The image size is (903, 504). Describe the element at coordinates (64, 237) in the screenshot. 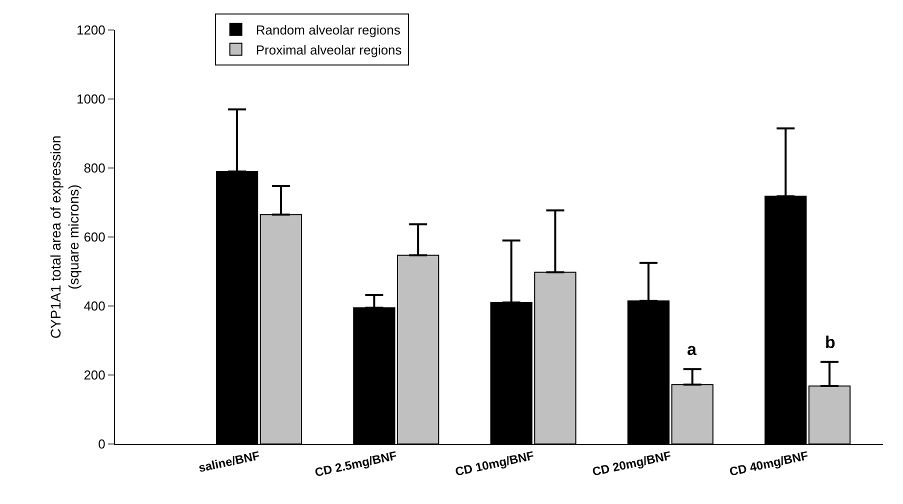

I see `y-axis-title: CYP1A1 total area of expression (square microns)` at that location.